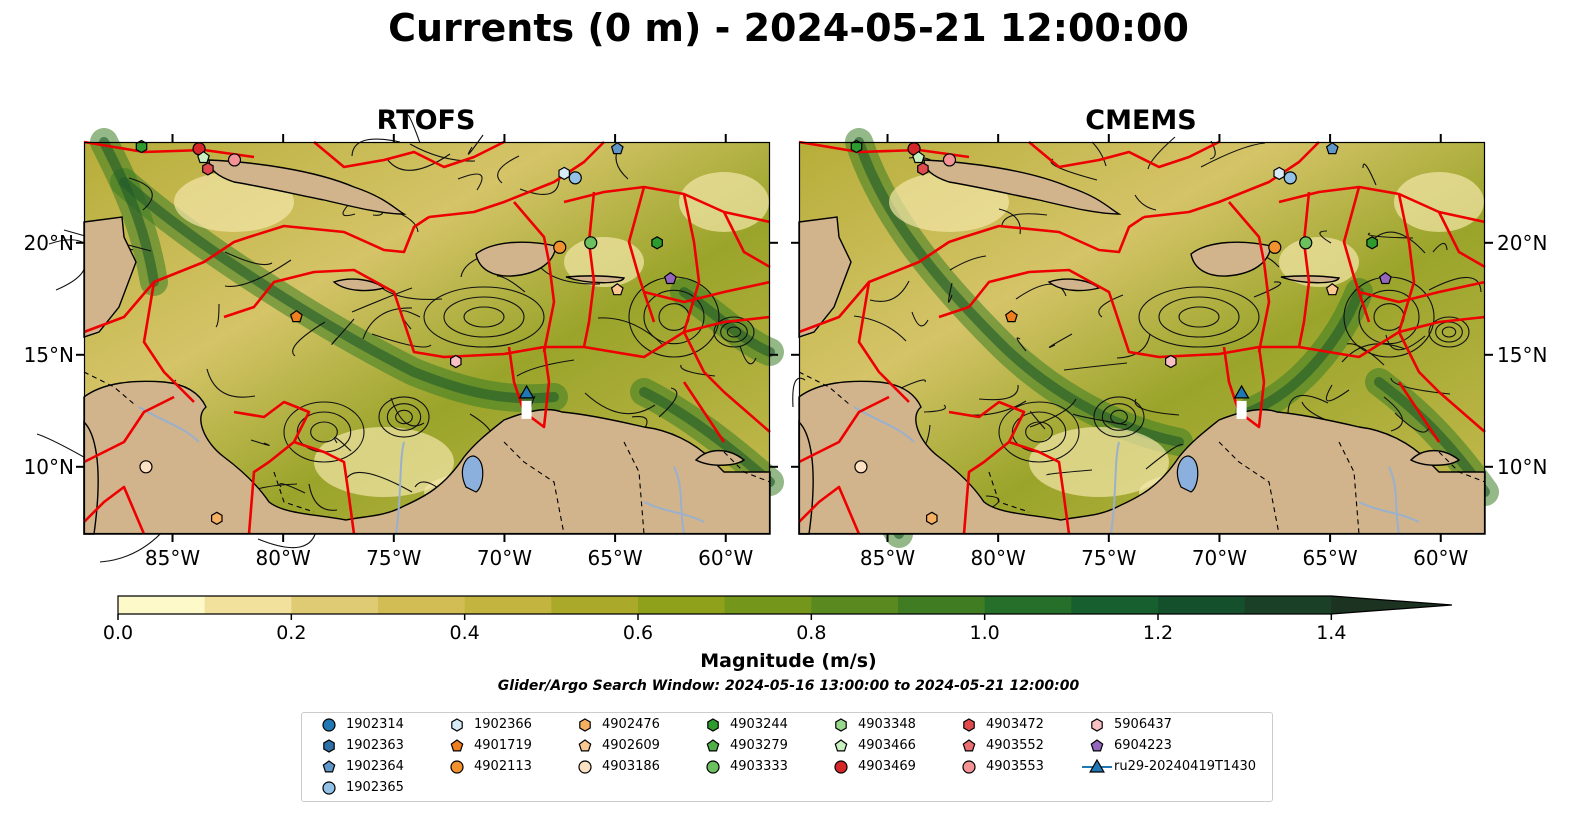 This screenshot has width=1577, height=827. I want to click on y-tick-label-right: 10°N, so click(1522, 466).